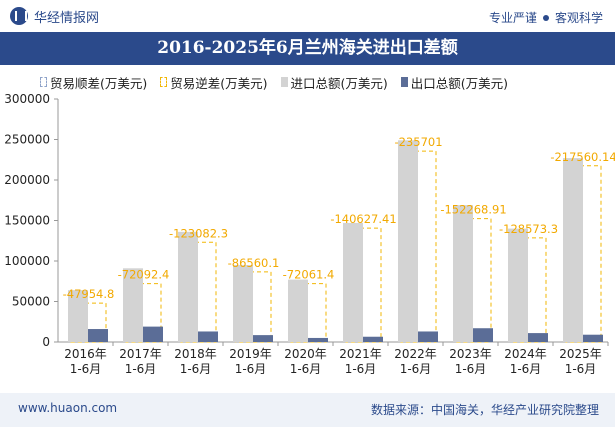 The image size is (615, 427). What do you see at coordinates (27, 180) in the screenshot?
I see `y-tick-label: 200000` at bounding box center [27, 180].